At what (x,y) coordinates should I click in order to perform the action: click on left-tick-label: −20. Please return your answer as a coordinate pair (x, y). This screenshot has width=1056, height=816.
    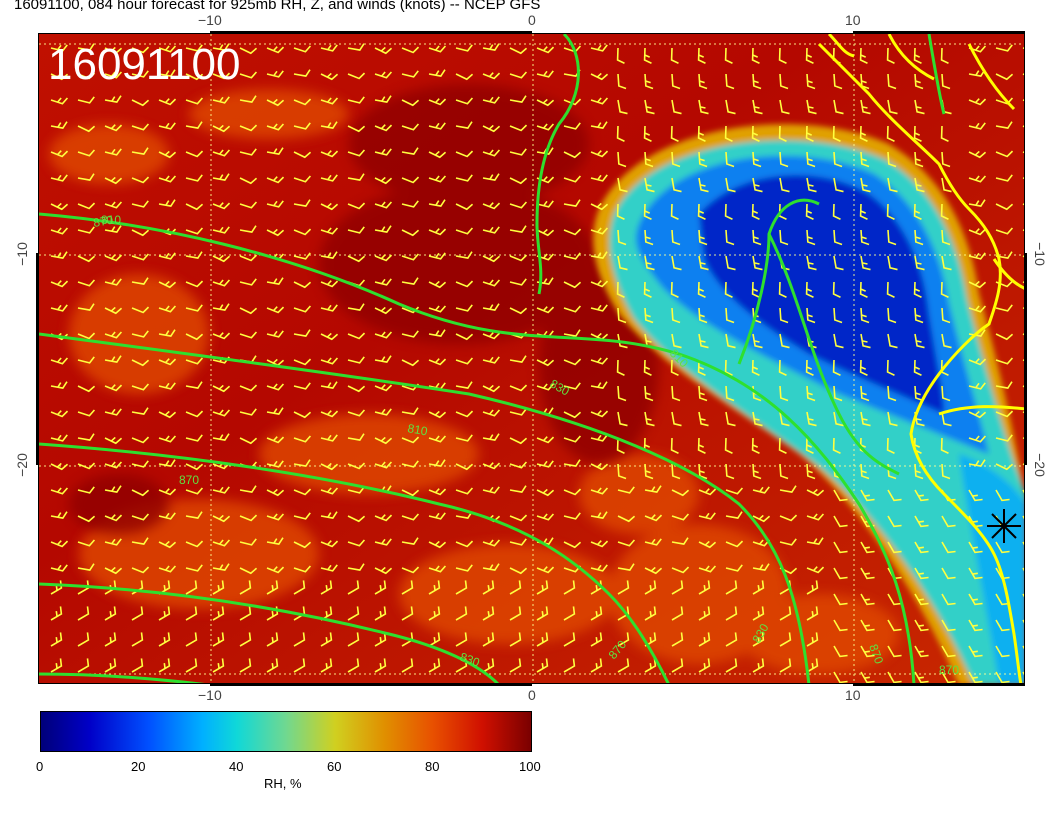
    Looking at the image, I should click on (21, 465).